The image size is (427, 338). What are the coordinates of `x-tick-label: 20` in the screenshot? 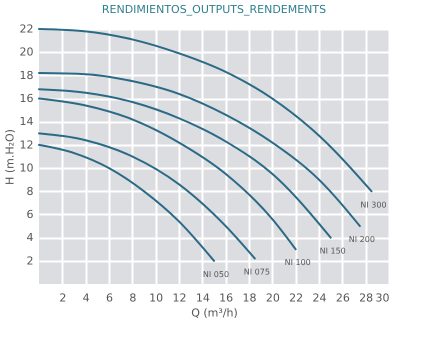 It's located at (273, 298).